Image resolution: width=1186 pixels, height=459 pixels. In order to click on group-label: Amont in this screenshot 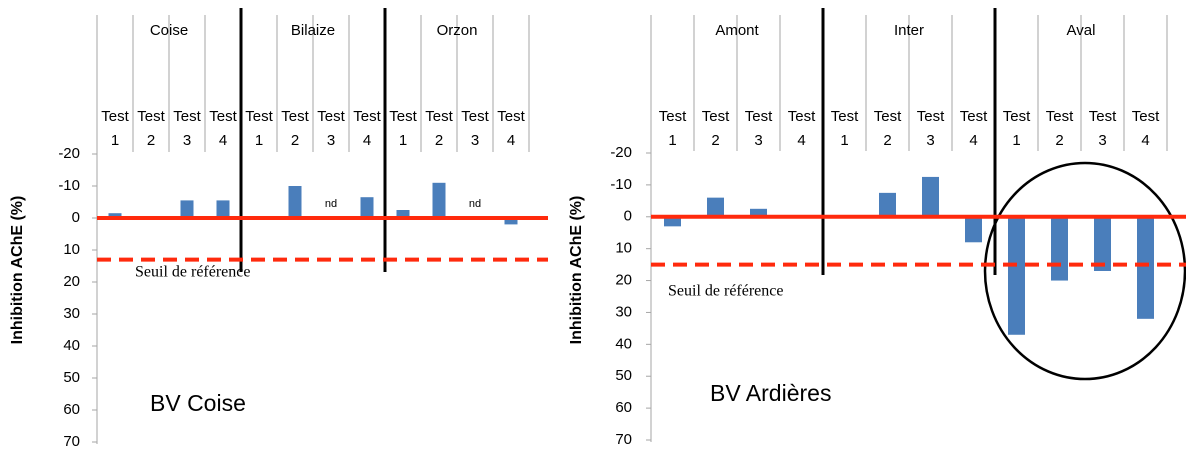, I will do `click(737, 30)`.